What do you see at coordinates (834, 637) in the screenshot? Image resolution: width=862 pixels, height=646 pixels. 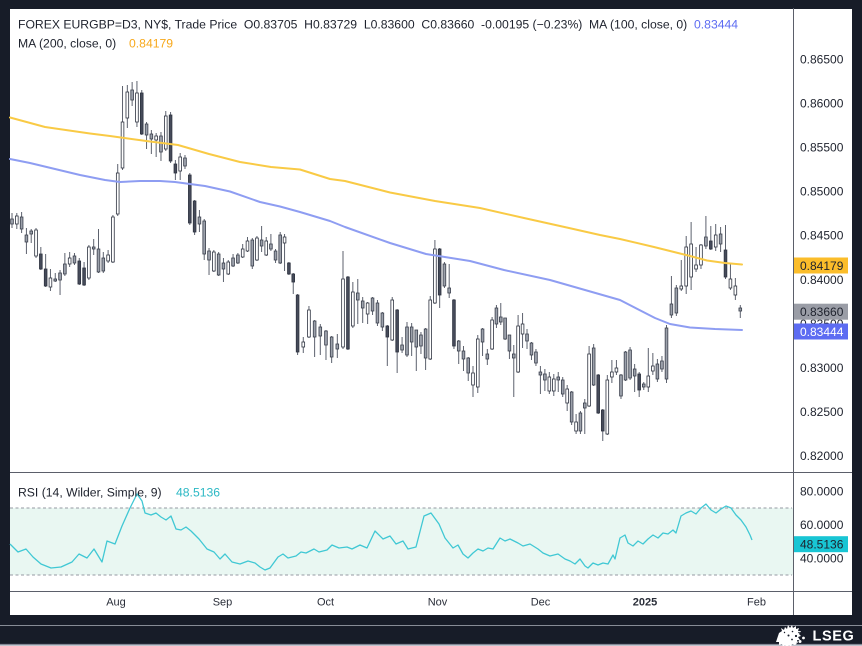 I see `svg-text: LSEG` at bounding box center [834, 637].